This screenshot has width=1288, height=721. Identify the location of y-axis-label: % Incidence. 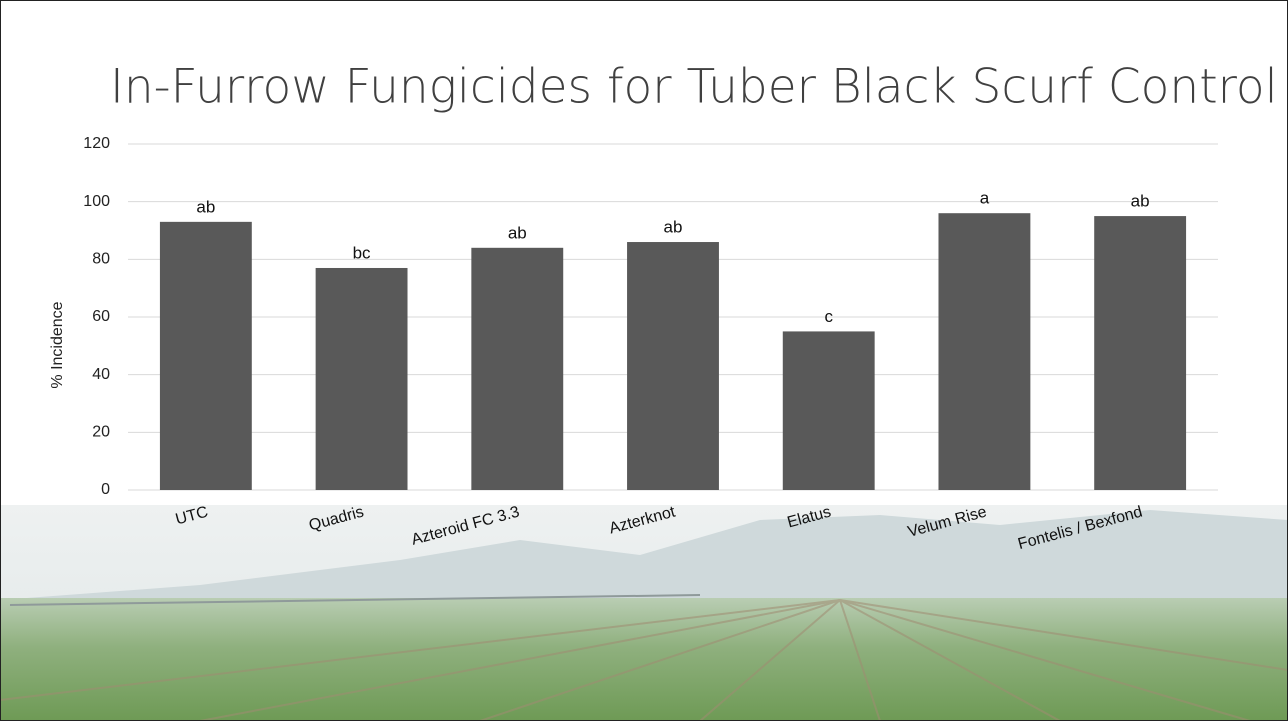
(57, 344).